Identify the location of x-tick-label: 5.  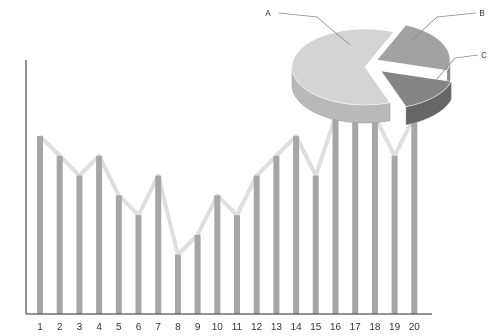
(119, 327).